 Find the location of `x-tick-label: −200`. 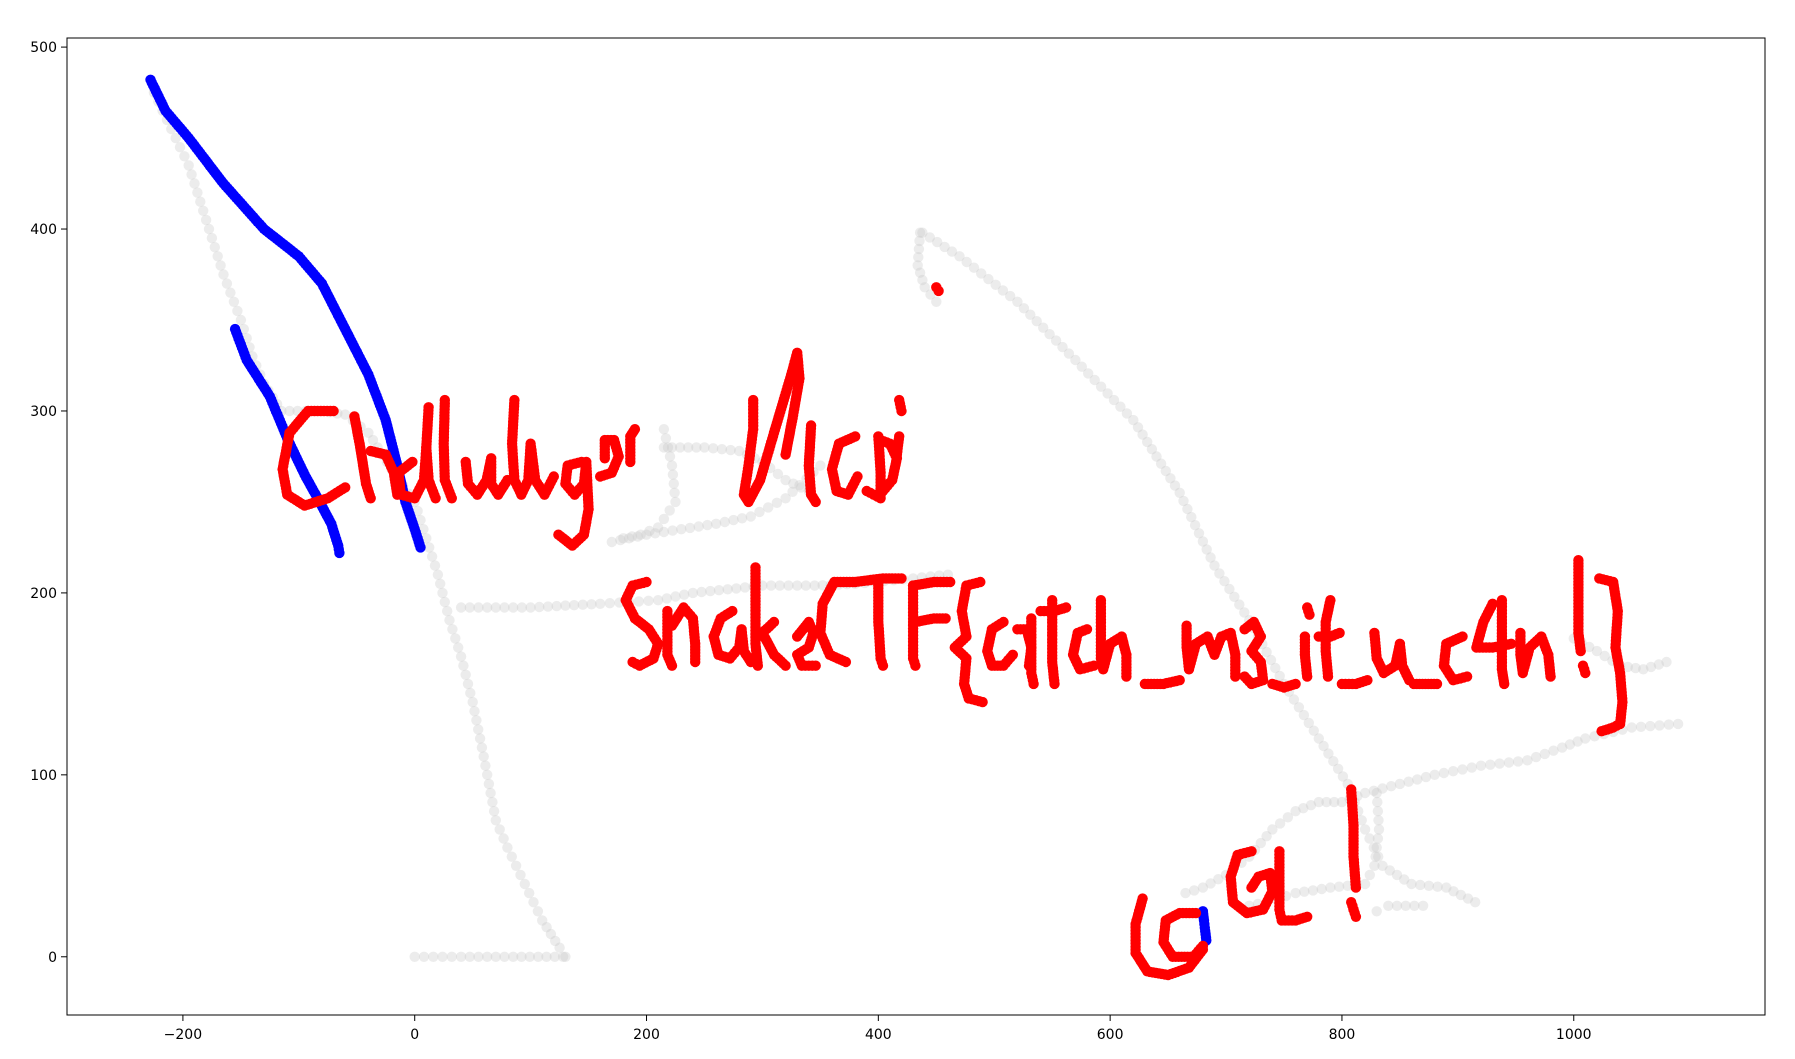

x-tick-label: −200 is located at coordinates (183, 1035).